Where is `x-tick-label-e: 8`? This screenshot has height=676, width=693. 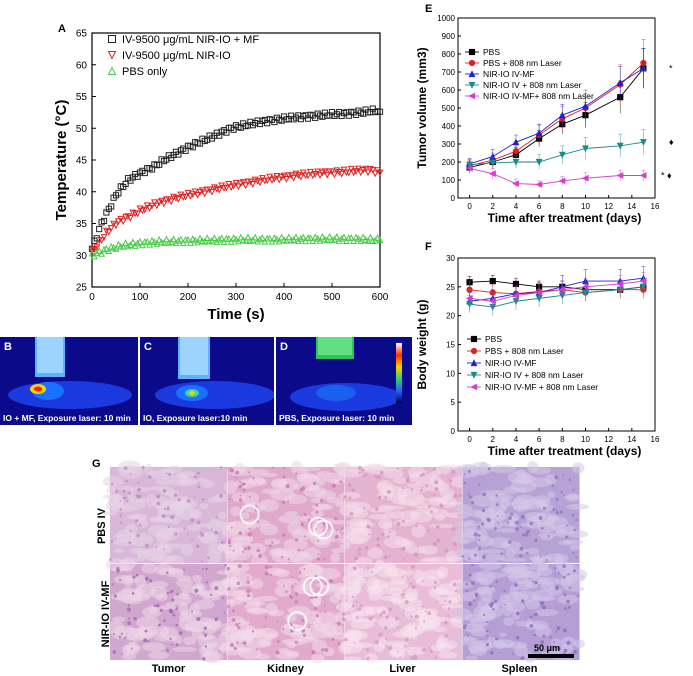
x-tick-label-e: 8 is located at coordinates (562, 206).